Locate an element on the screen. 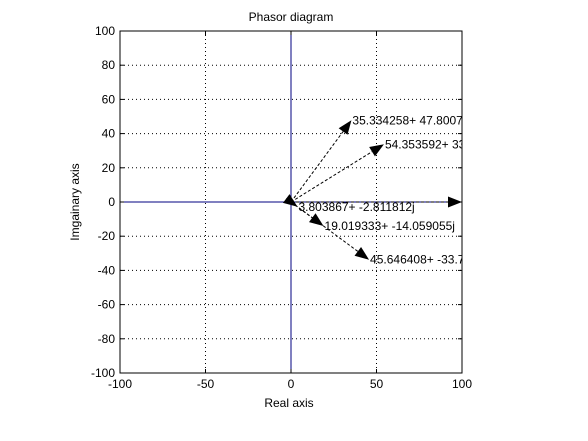  x-tick-label: -50 is located at coordinates (206, 384).